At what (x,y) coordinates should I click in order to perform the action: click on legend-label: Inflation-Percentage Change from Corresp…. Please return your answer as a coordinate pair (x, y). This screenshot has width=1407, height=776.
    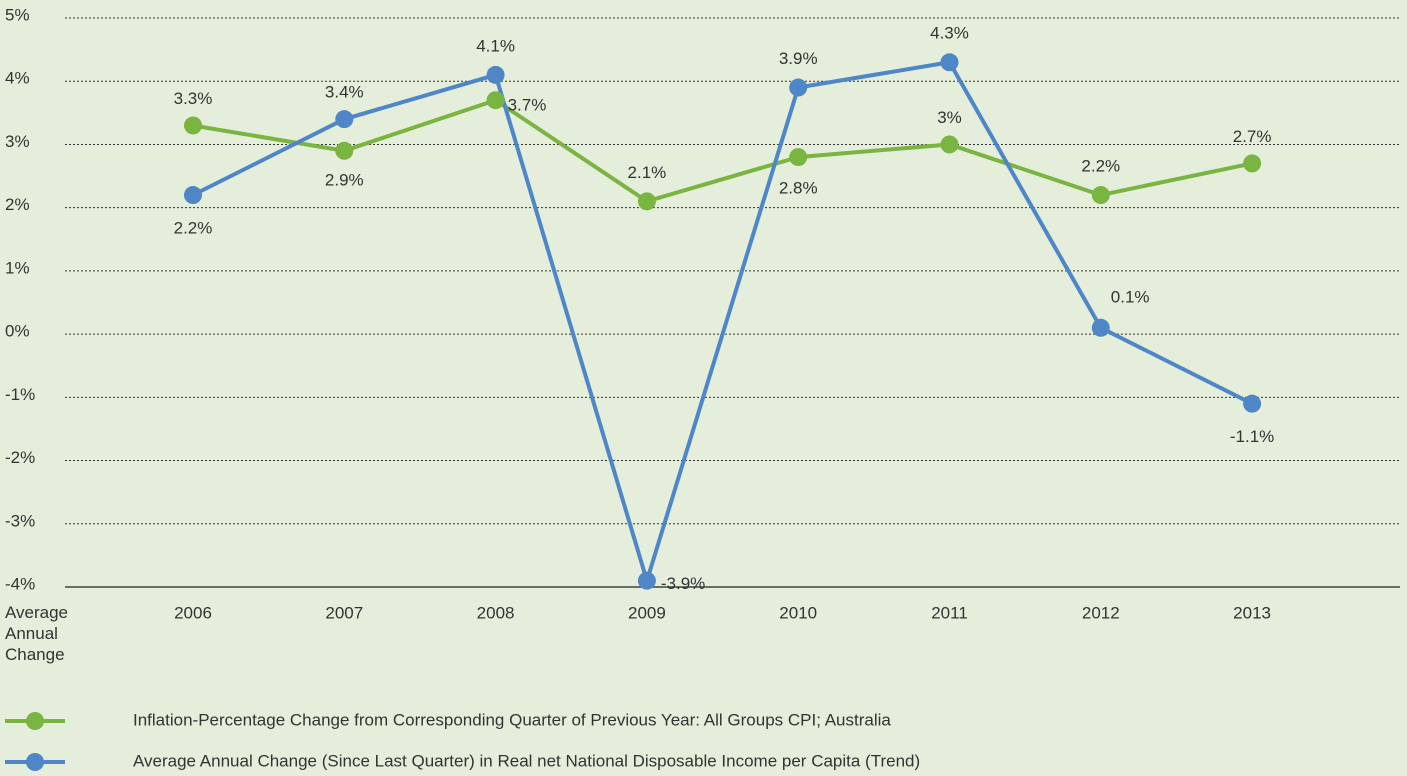
    Looking at the image, I should click on (512, 719).